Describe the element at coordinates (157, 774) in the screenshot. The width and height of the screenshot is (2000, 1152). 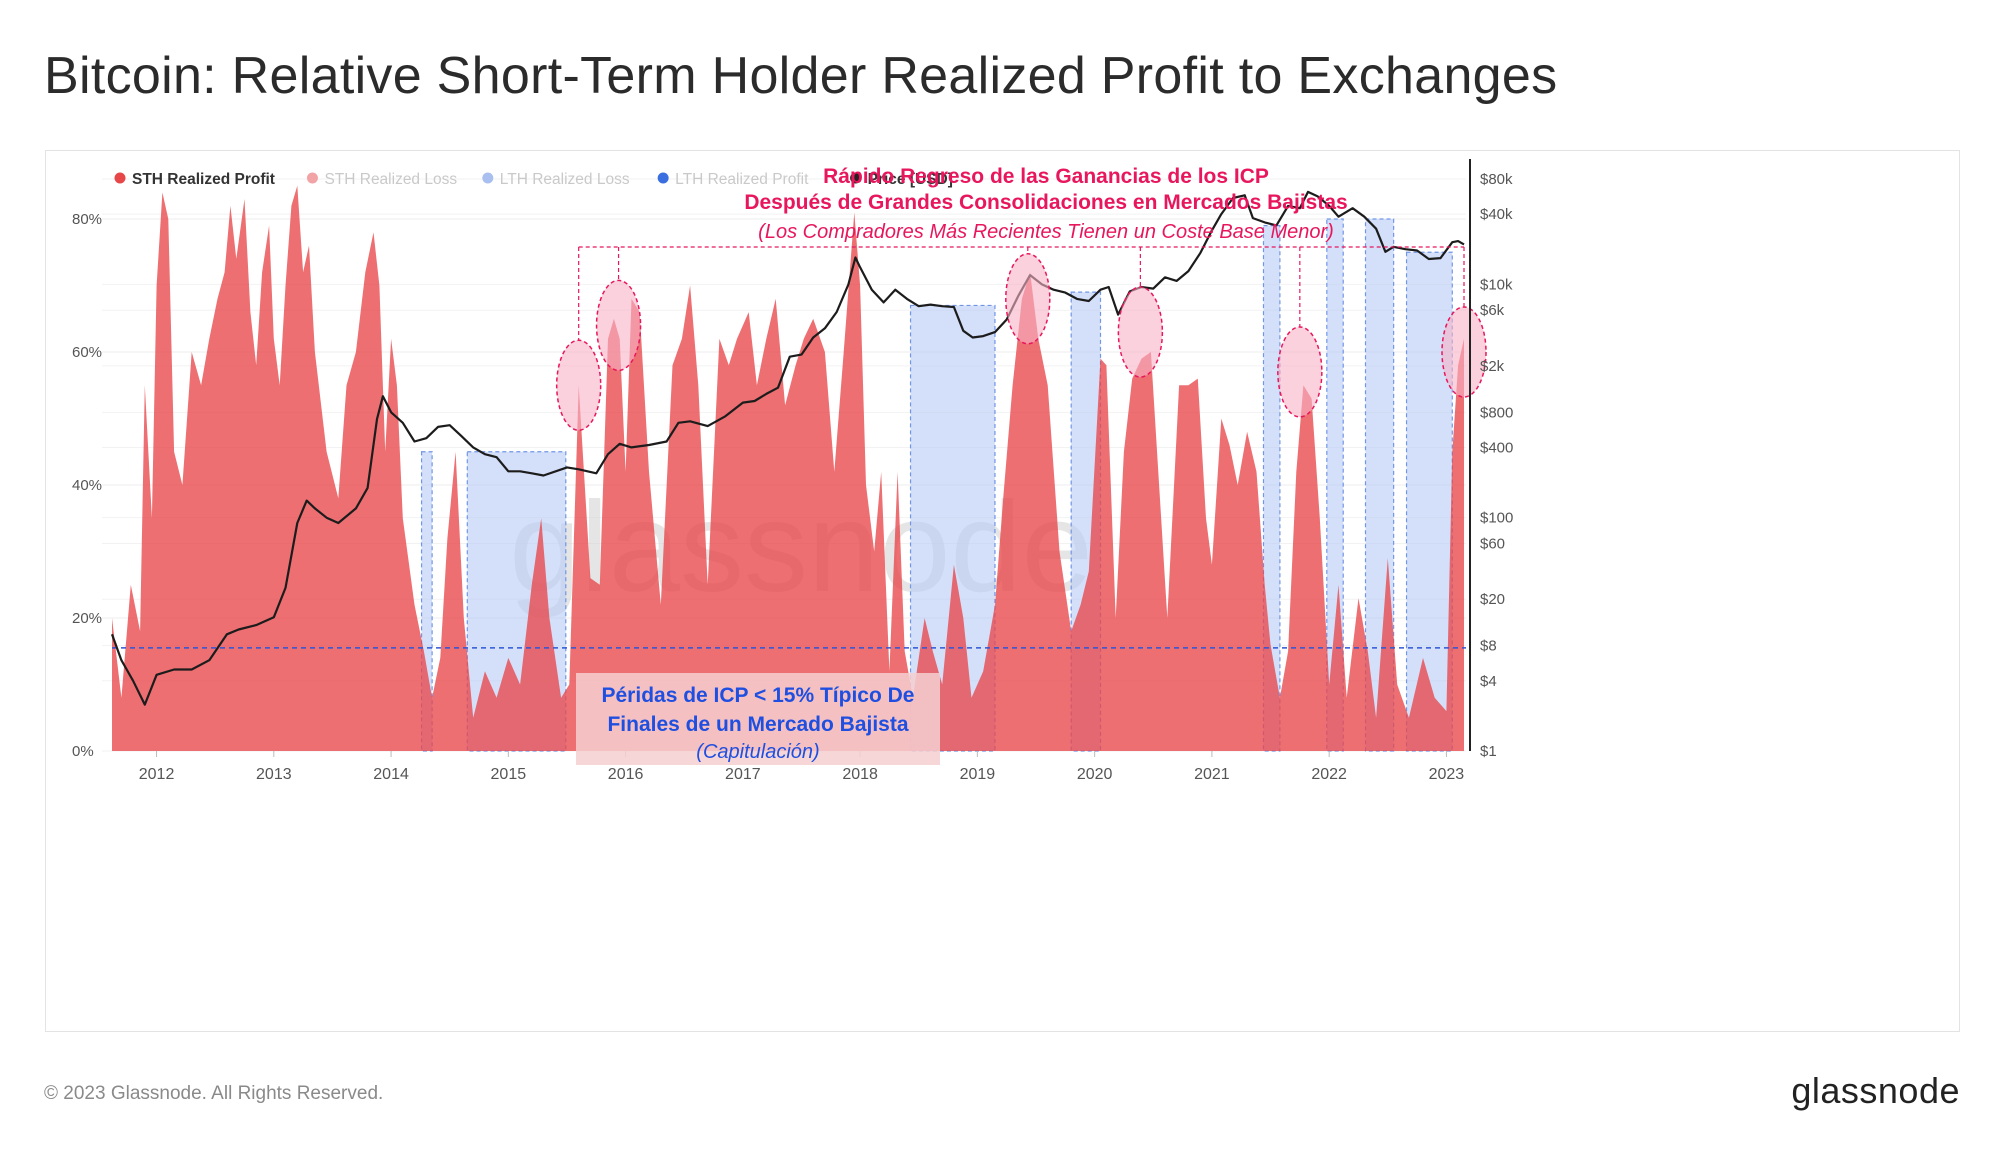
I see `x-tick-label: 2012` at that location.